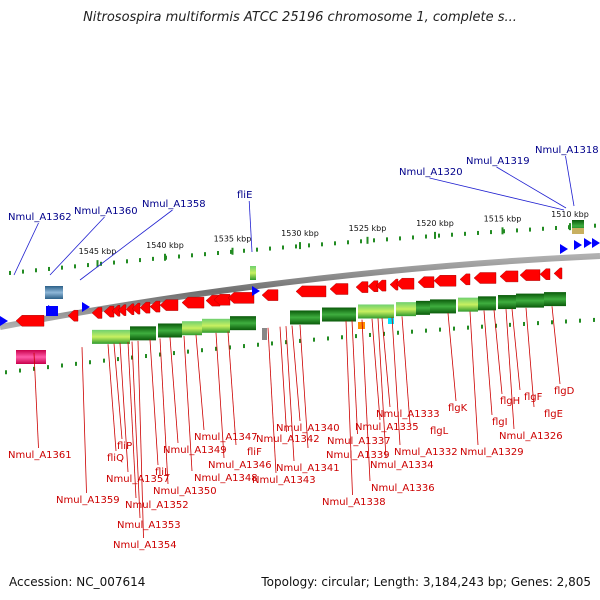  What do you see at coordinates (162, 472) in the screenshot?
I see `bottom-gene-label: fliL` at bounding box center [162, 472].